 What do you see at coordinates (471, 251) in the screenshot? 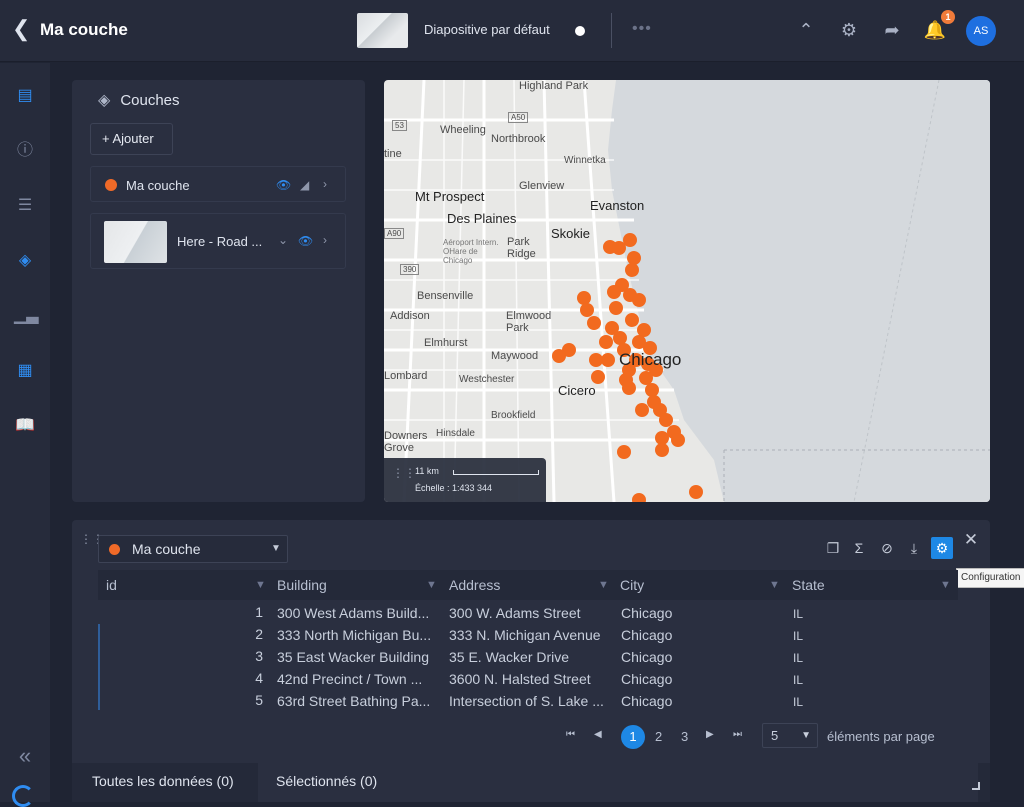
I see `map-label: Aéroport Intern. OHare de Chicago` at bounding box center [471, 251].